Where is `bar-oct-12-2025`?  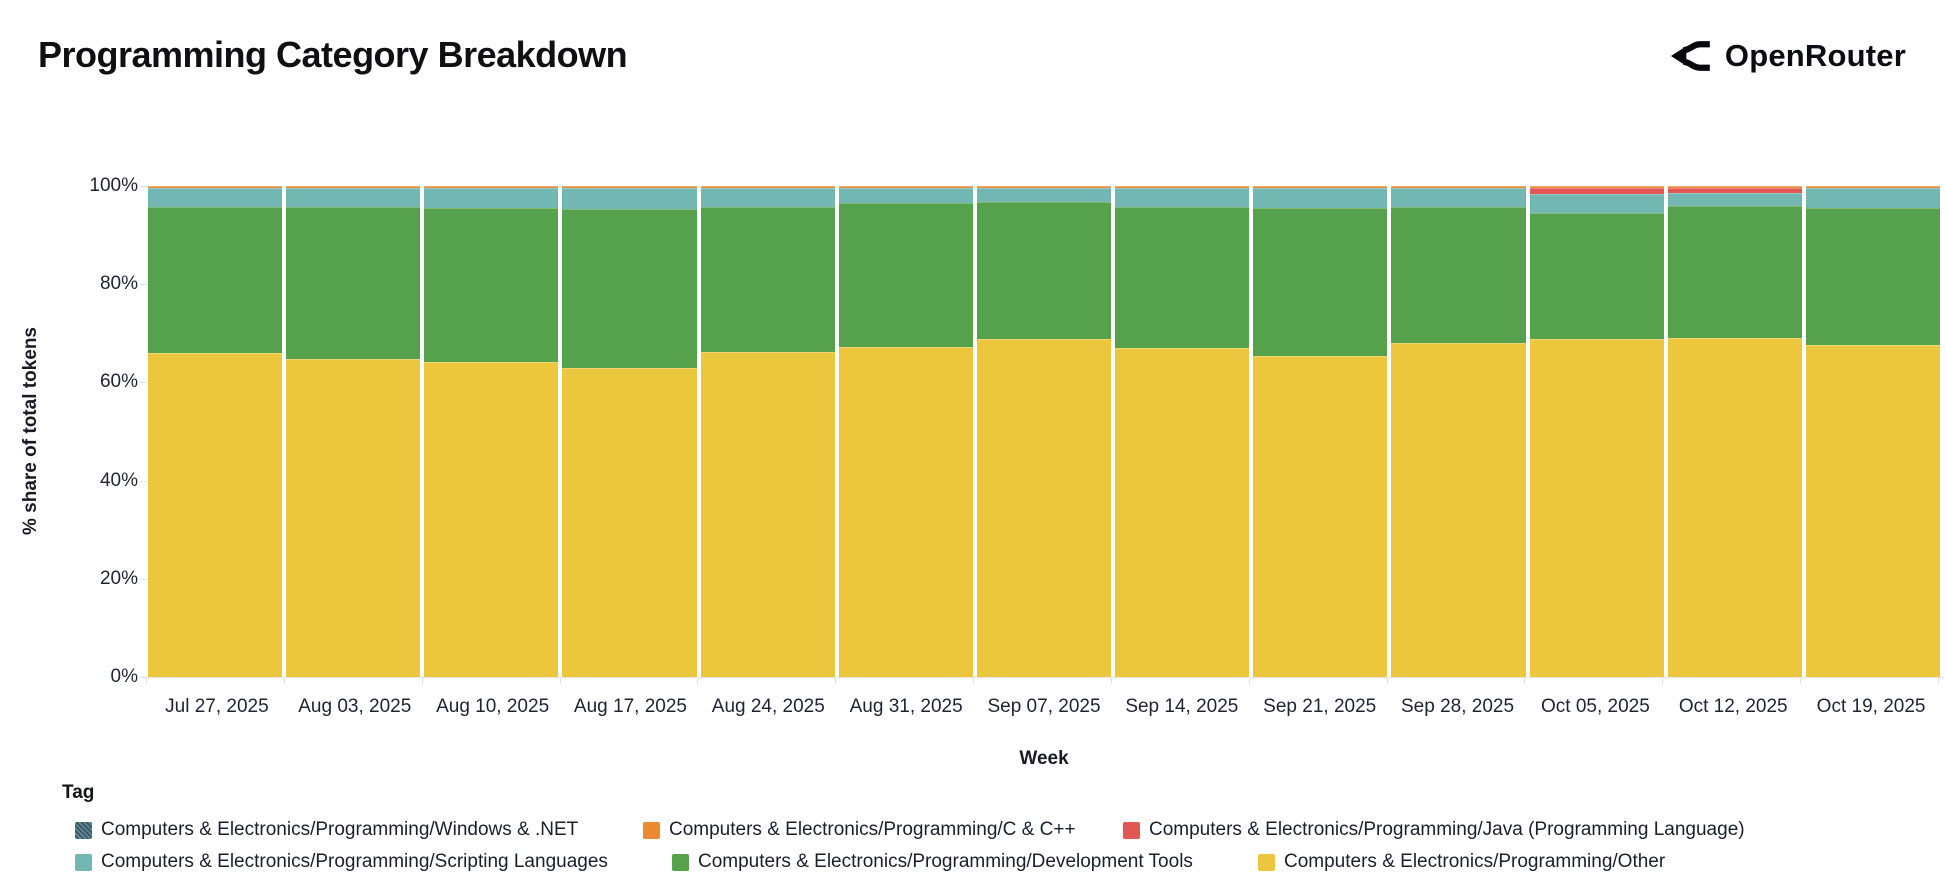 bar-oct-12-2025 is located at coordinates (1734, 431).